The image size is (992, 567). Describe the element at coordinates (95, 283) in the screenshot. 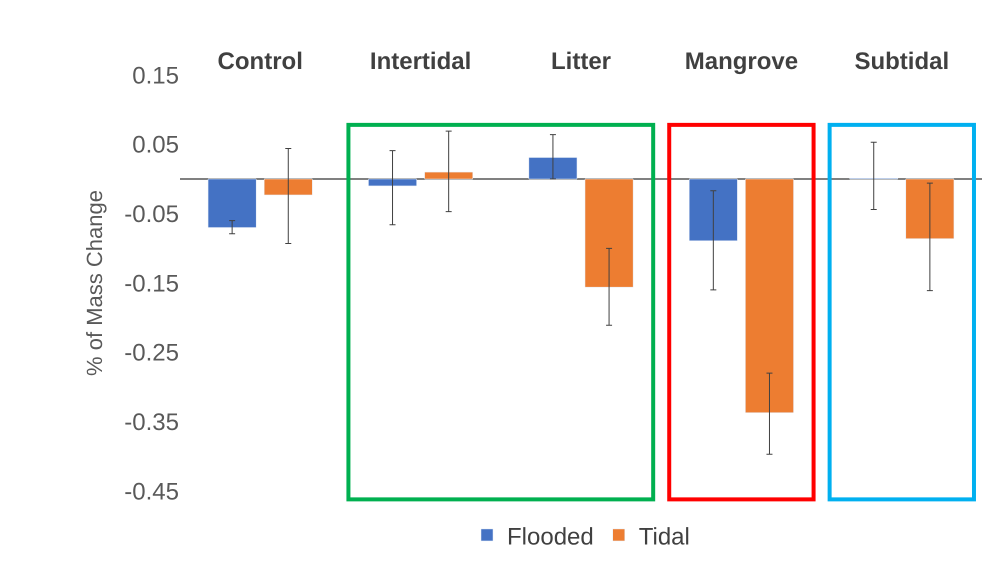

I see `y-axis-title: % of Mass Change` at that location.